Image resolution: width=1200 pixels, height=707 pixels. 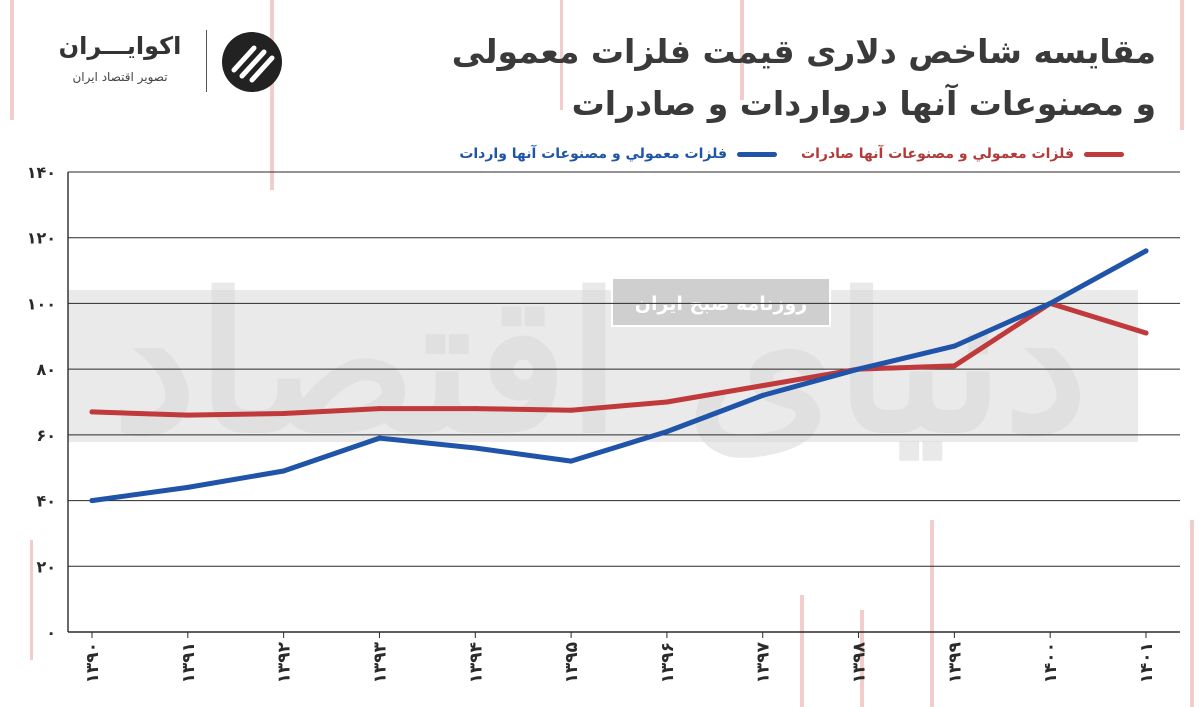 What do you see at coordinates (476, 663) in the screenshot?
I see `x-tick-label: ۱۳۹۴` at bounding box center [476, 663].